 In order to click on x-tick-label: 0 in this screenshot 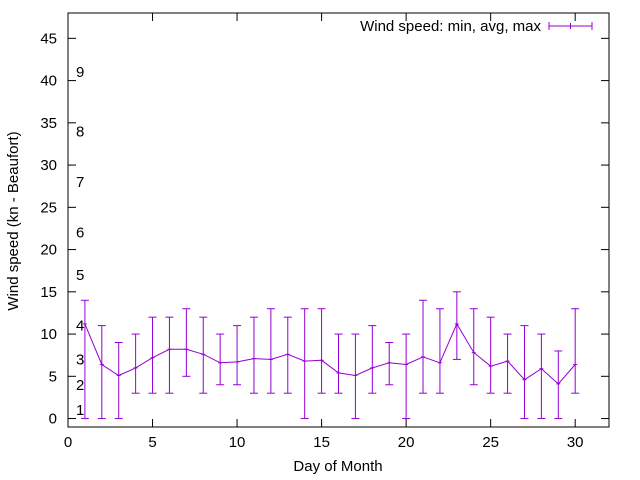, I will do `click(68, 442)`.